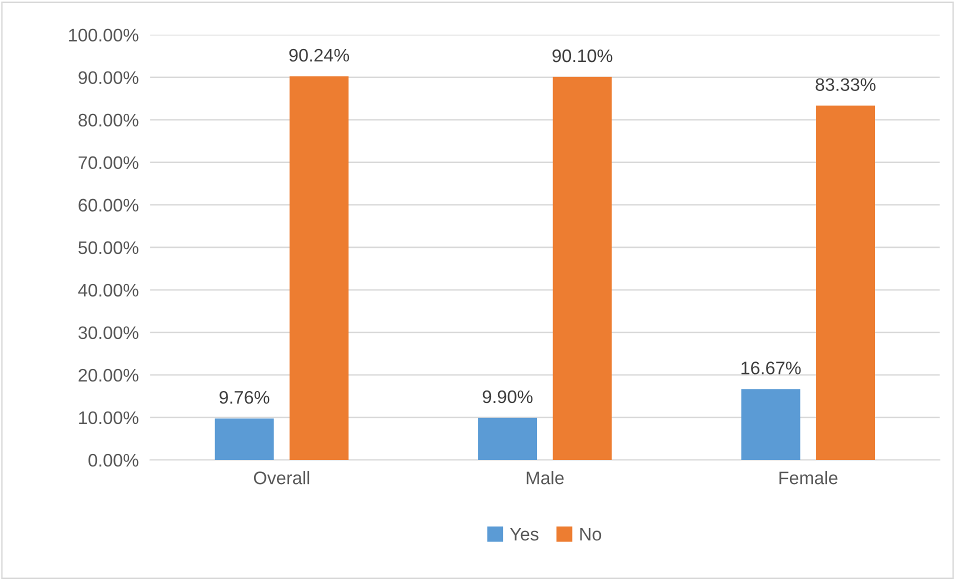  Describe the element at coordinates (108, 290) in the screenshot. I see `y-tick-label: 40.00%` at that location.